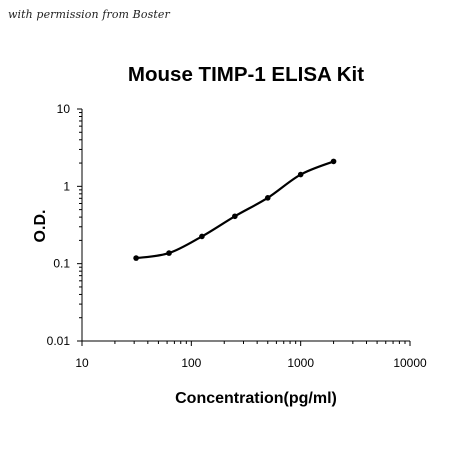 The image size is (450, 450). I want to click on x-tick-label: 100, so click(191, 363).